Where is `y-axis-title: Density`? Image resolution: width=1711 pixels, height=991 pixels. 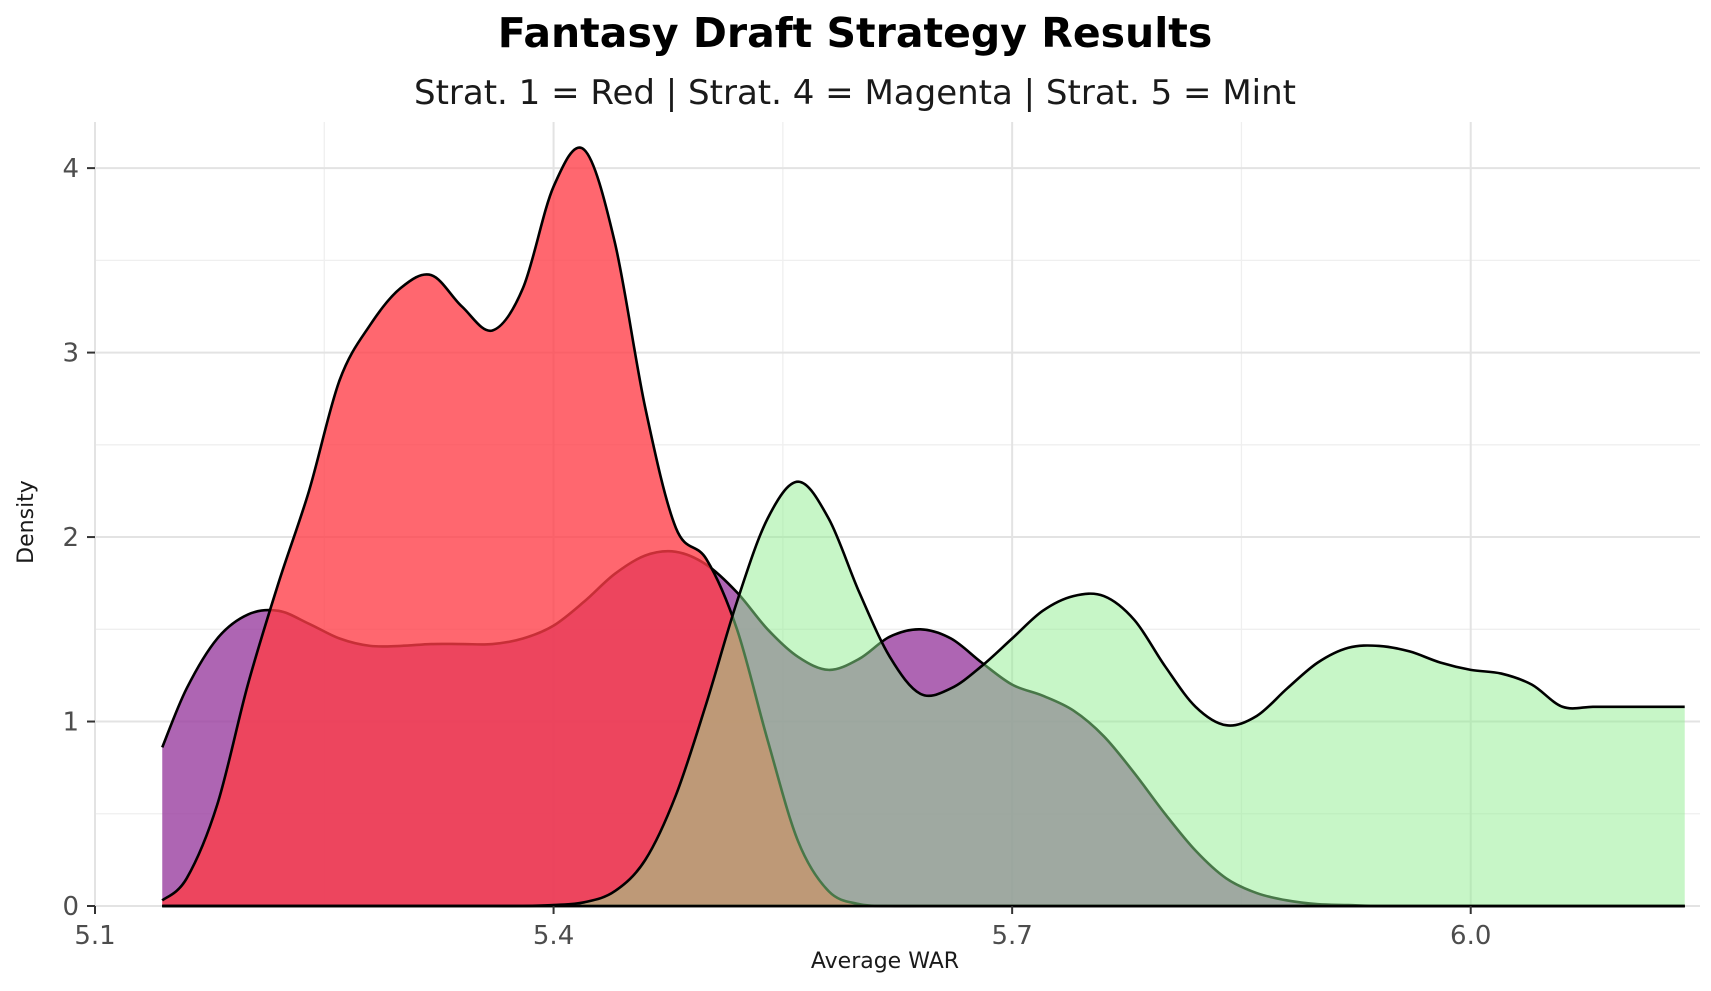
y-axis-title: Density is located at coordinates (26, 522).